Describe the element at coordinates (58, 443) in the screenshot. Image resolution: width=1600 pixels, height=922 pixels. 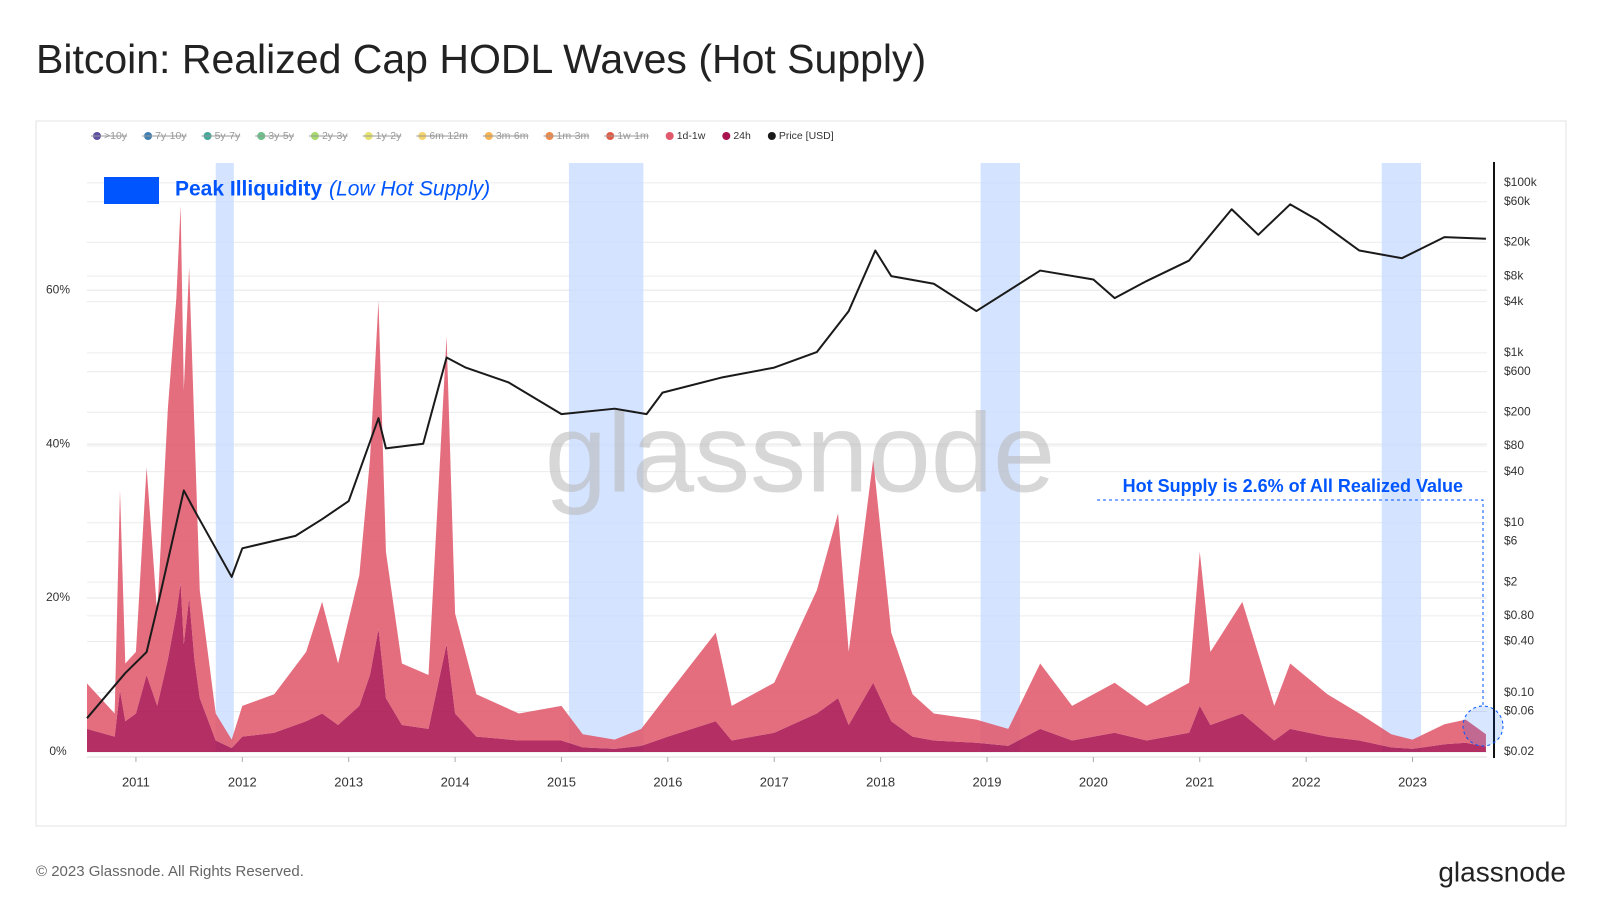
I see `y-tick-label: 40%` at that location.